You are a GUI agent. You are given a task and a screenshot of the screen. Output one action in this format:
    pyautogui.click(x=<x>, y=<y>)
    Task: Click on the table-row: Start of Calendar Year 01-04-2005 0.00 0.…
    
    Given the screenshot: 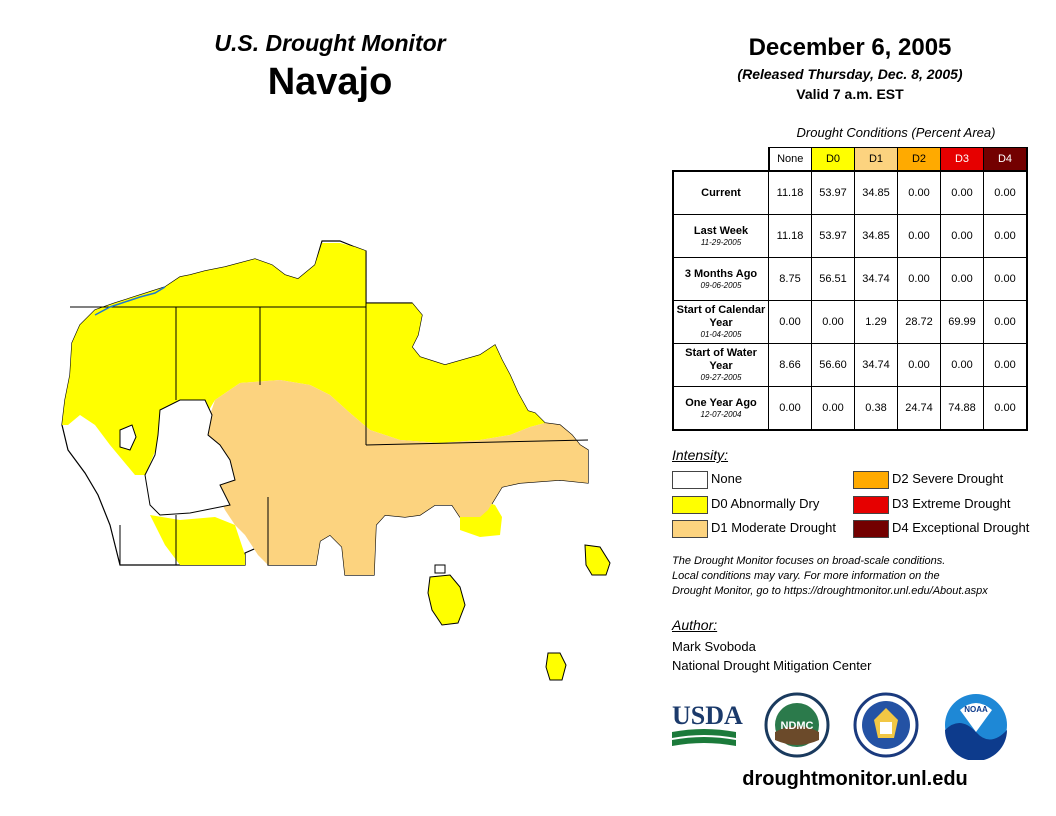 What is the action you would take?
    pyautogui.click(x=850, y=322)
    